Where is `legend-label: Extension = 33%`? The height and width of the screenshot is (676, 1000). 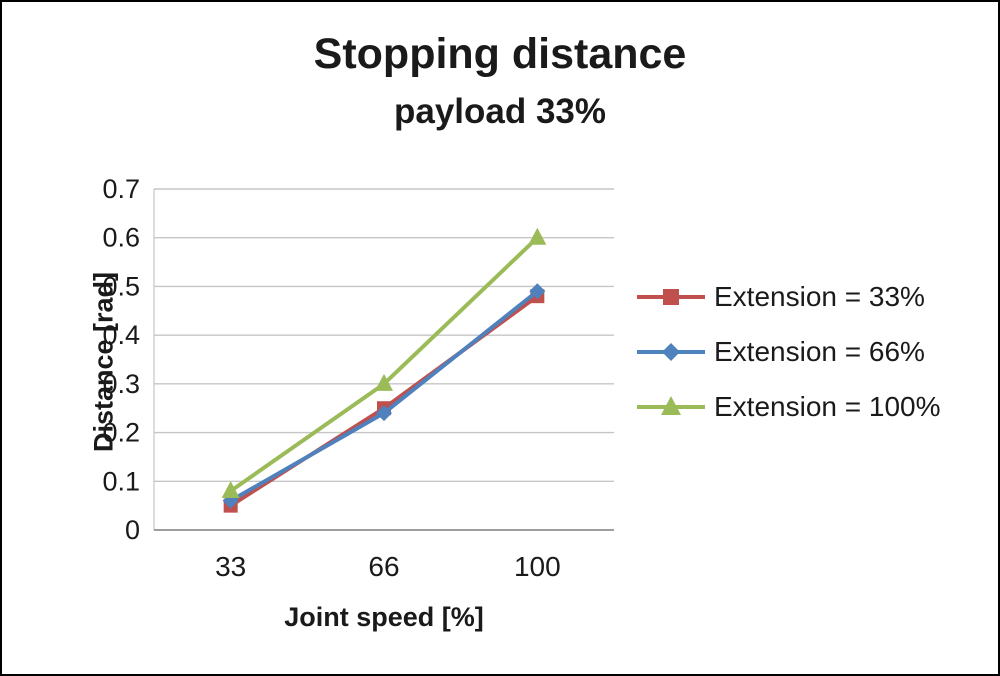 legend-label: Extension = 33% is located at coordinates (819, 296).